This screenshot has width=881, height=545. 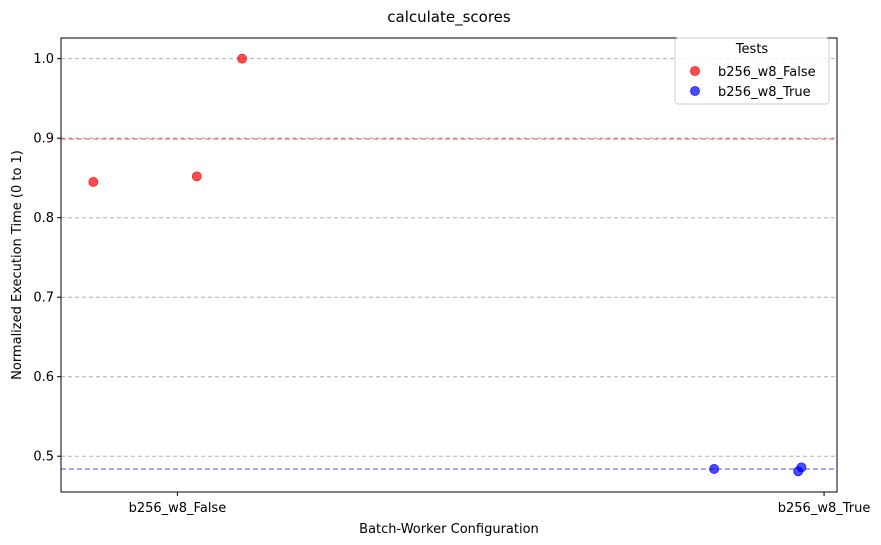 I want to click on legend-box, so click(x=752, y=71).